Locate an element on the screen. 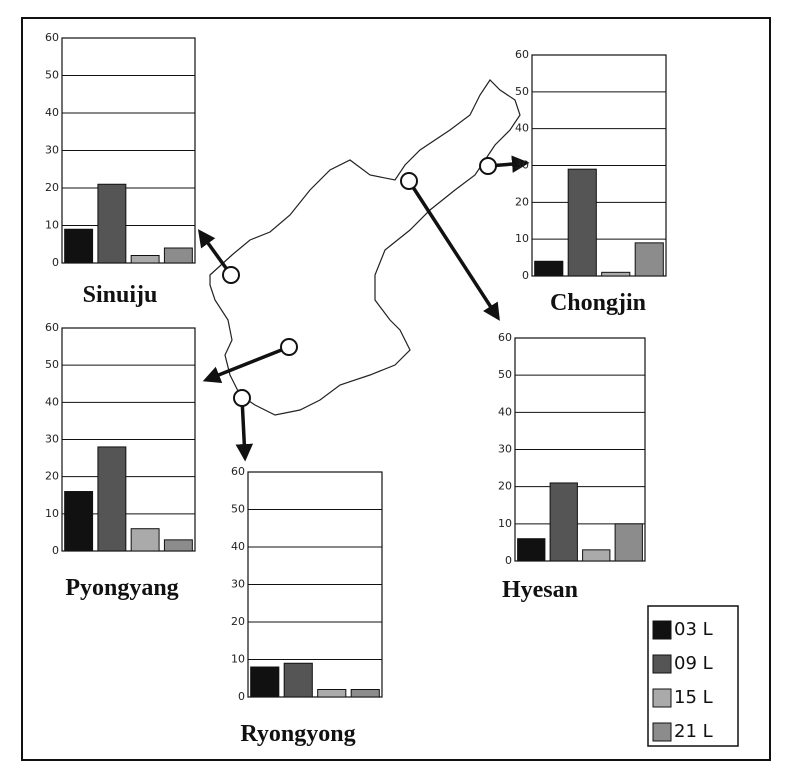  chart-title: Hyesan is located at coordinates (540, 590).